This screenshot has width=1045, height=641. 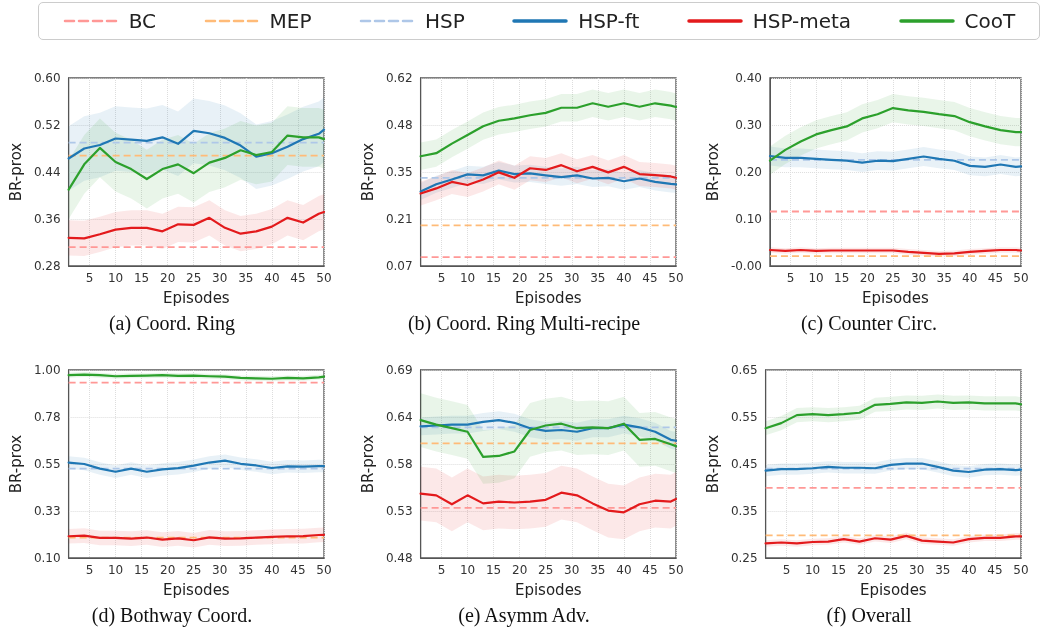 I want to click on text: (a) Coord. Ring, so click(x=172, y=323).